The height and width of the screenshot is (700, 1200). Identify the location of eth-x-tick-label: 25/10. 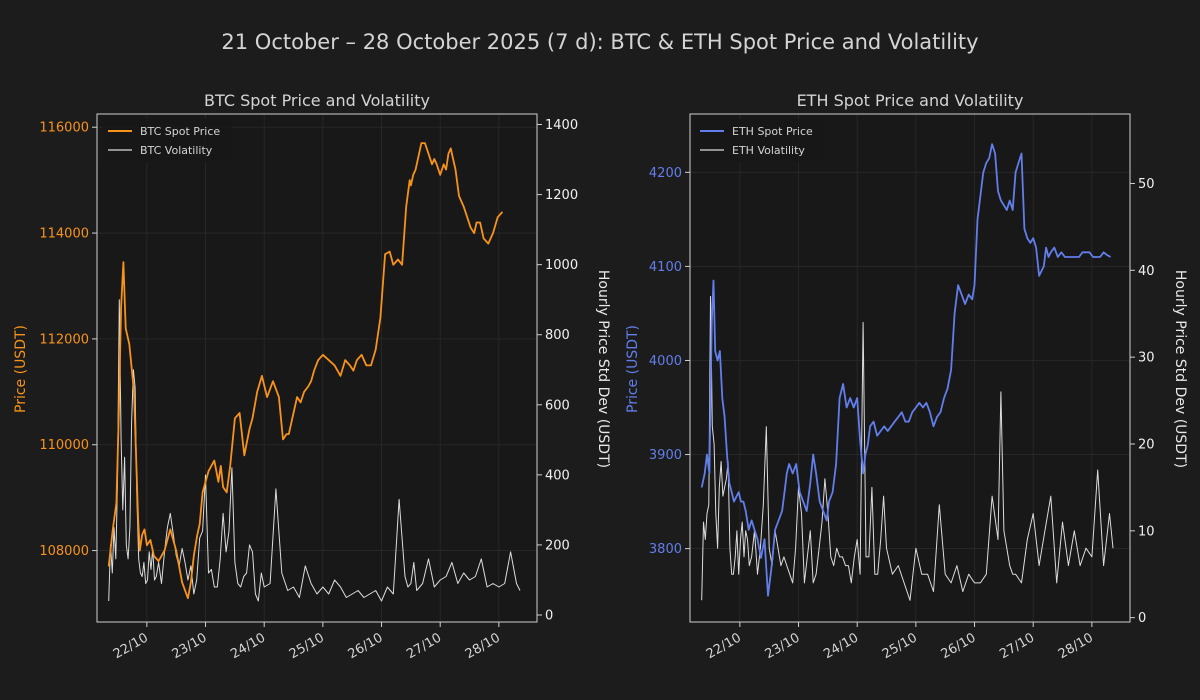
(900, 646).